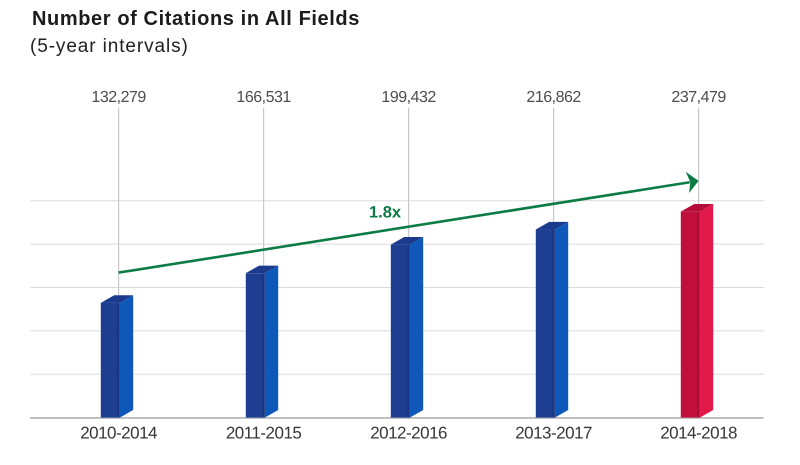  I want to click on growth-arrow-head, so click(692, 182).